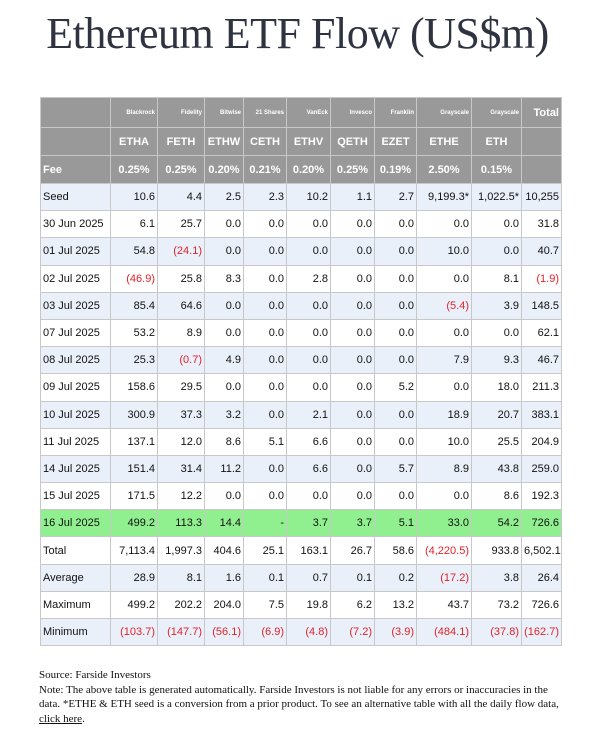 This screenshot has height=753, width=595. Describe the element at coordinates (224, 414) in the screenshot. I see `flow-cell: 3.2` at that location.